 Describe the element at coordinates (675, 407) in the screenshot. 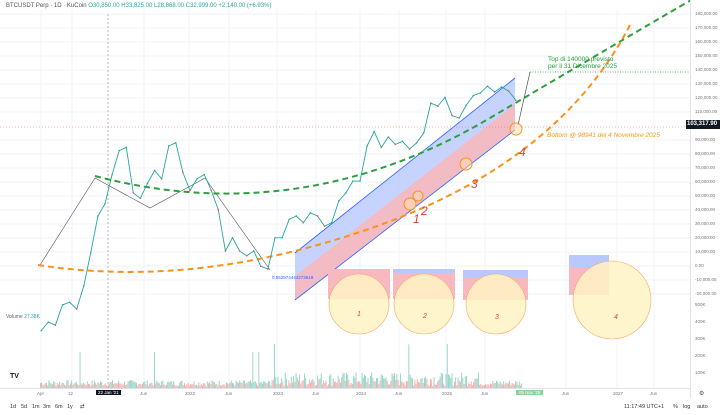

I see `percent-toggle: %` at that location.